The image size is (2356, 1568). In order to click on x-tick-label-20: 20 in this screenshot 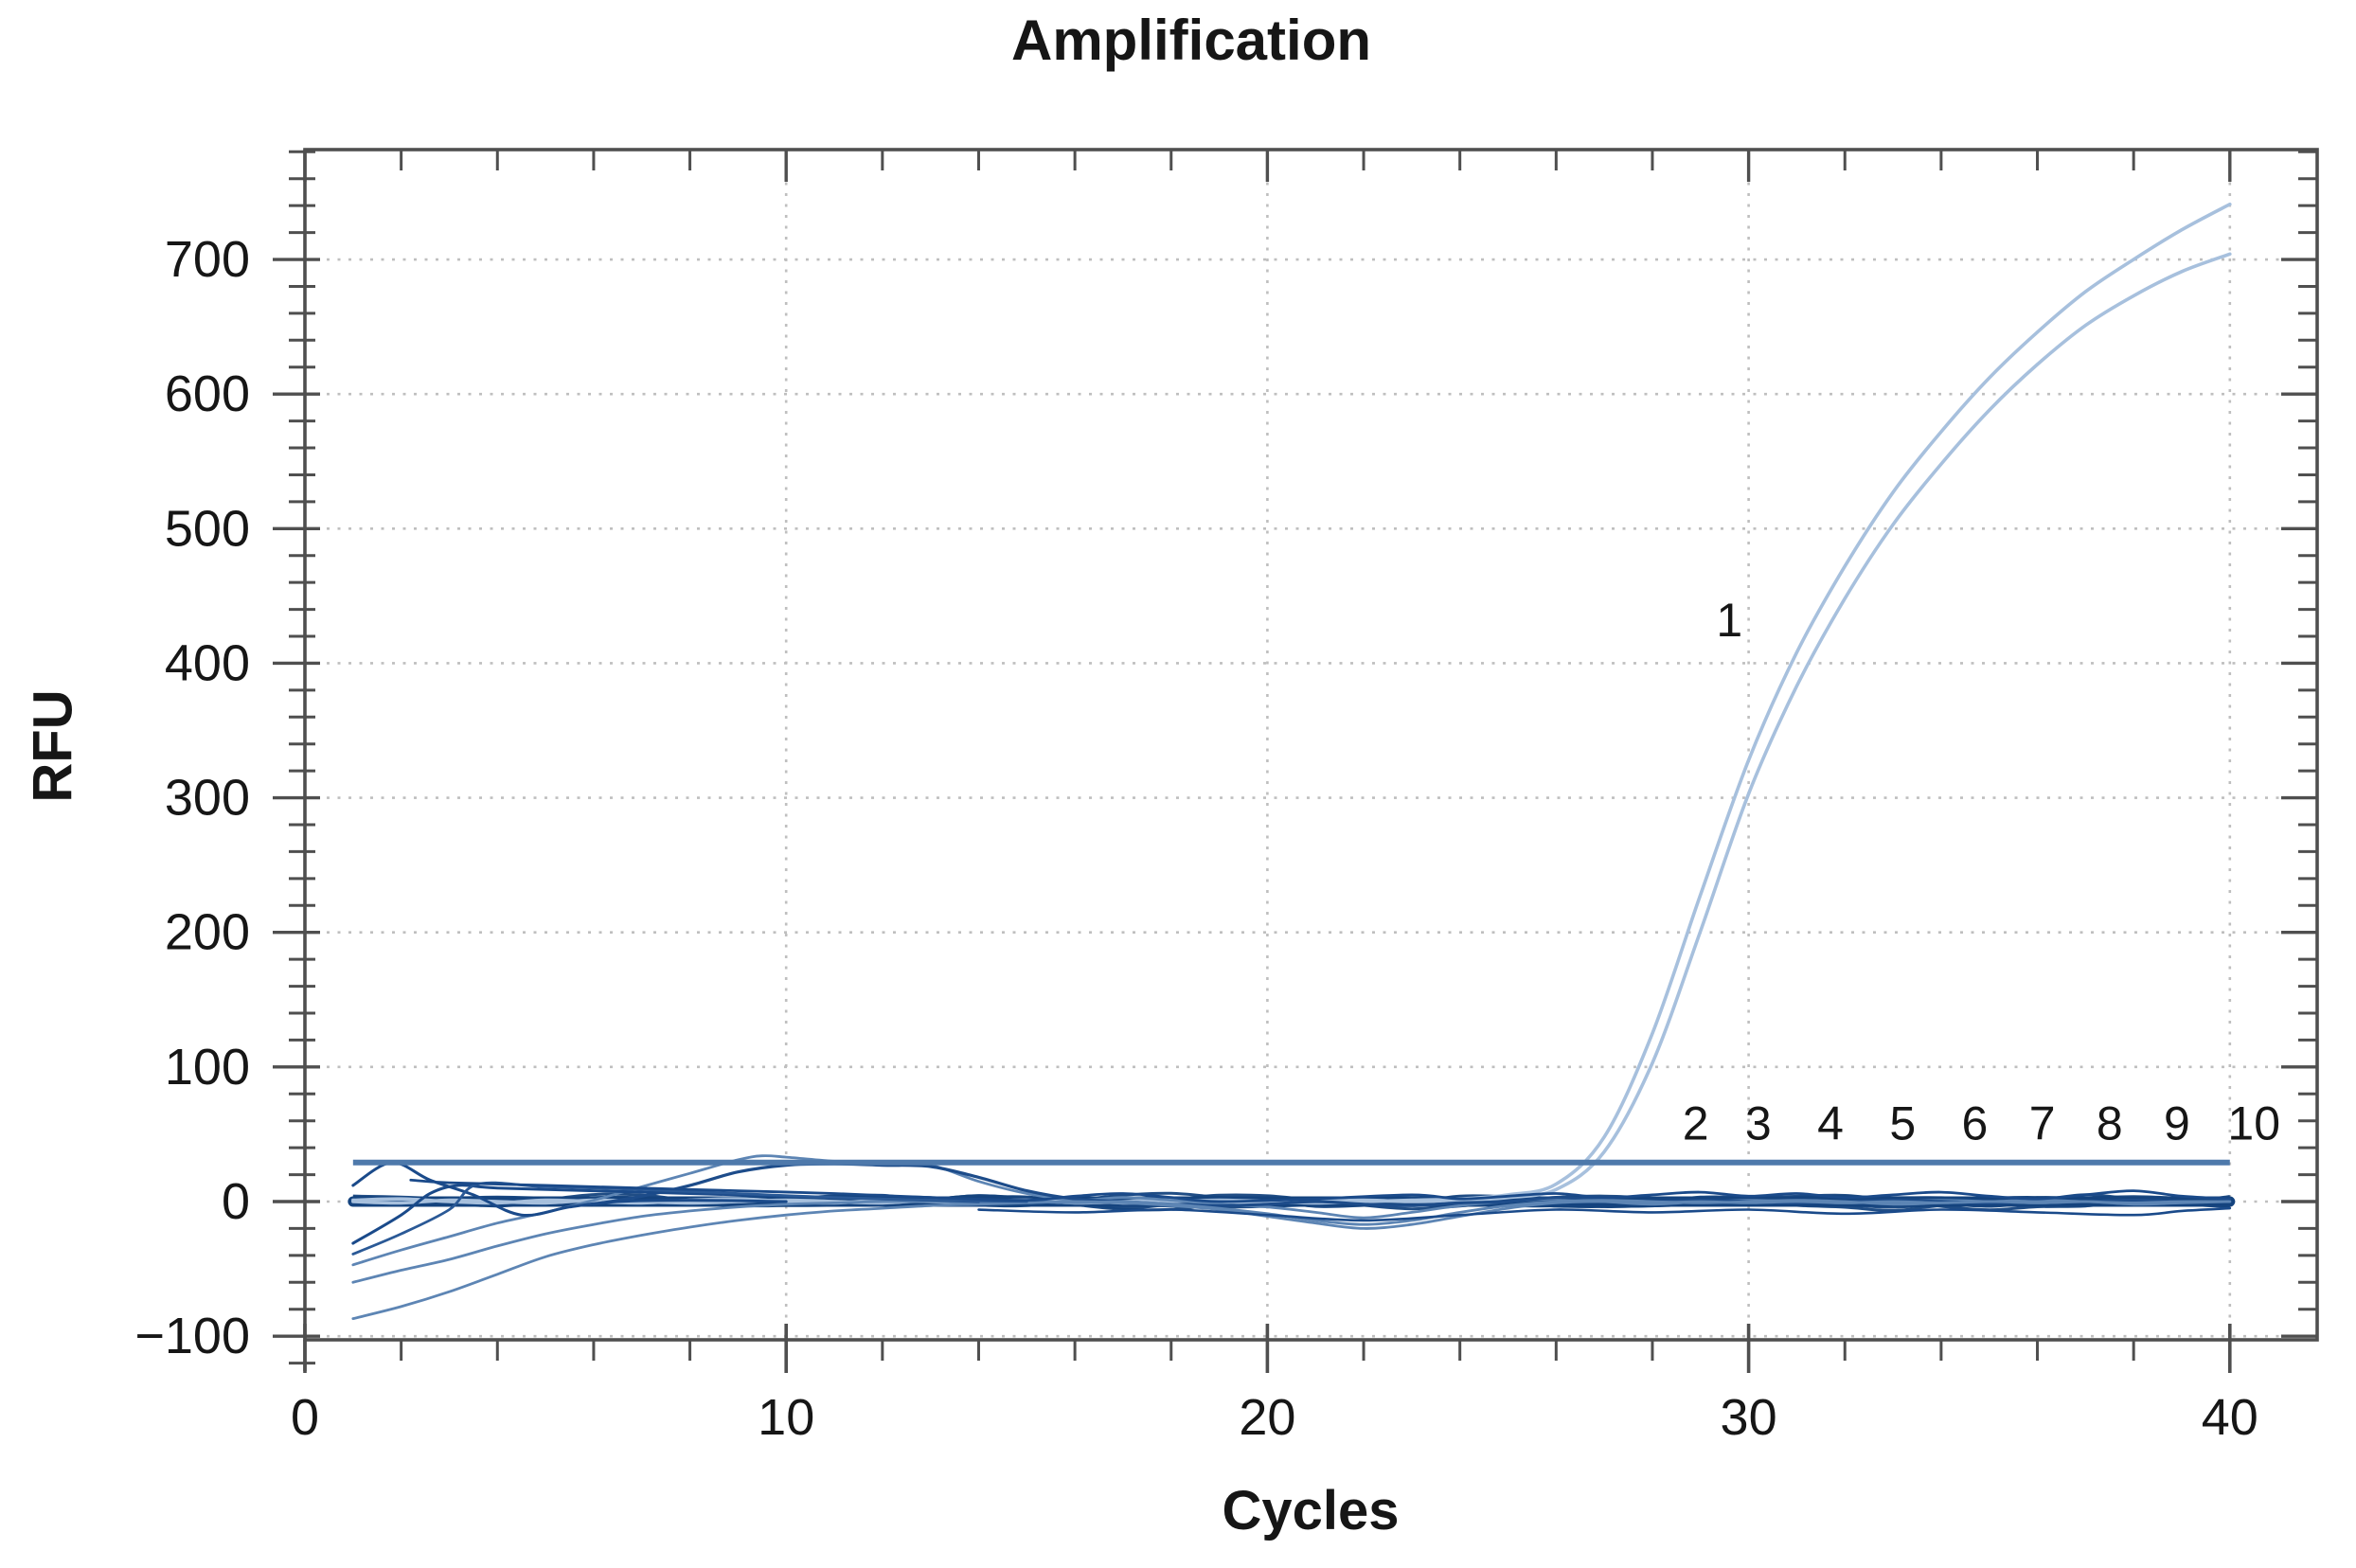, I will do `click(1267, 1417)`.